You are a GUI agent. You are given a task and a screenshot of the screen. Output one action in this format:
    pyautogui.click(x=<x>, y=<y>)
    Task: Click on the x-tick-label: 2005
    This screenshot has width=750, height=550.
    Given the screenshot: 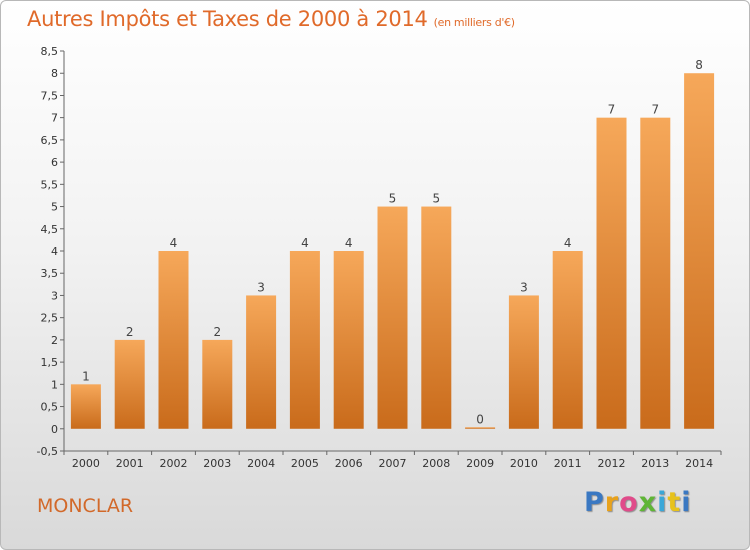 What is the action you would take?
    pyautogui.click(x=305, y=463)
    